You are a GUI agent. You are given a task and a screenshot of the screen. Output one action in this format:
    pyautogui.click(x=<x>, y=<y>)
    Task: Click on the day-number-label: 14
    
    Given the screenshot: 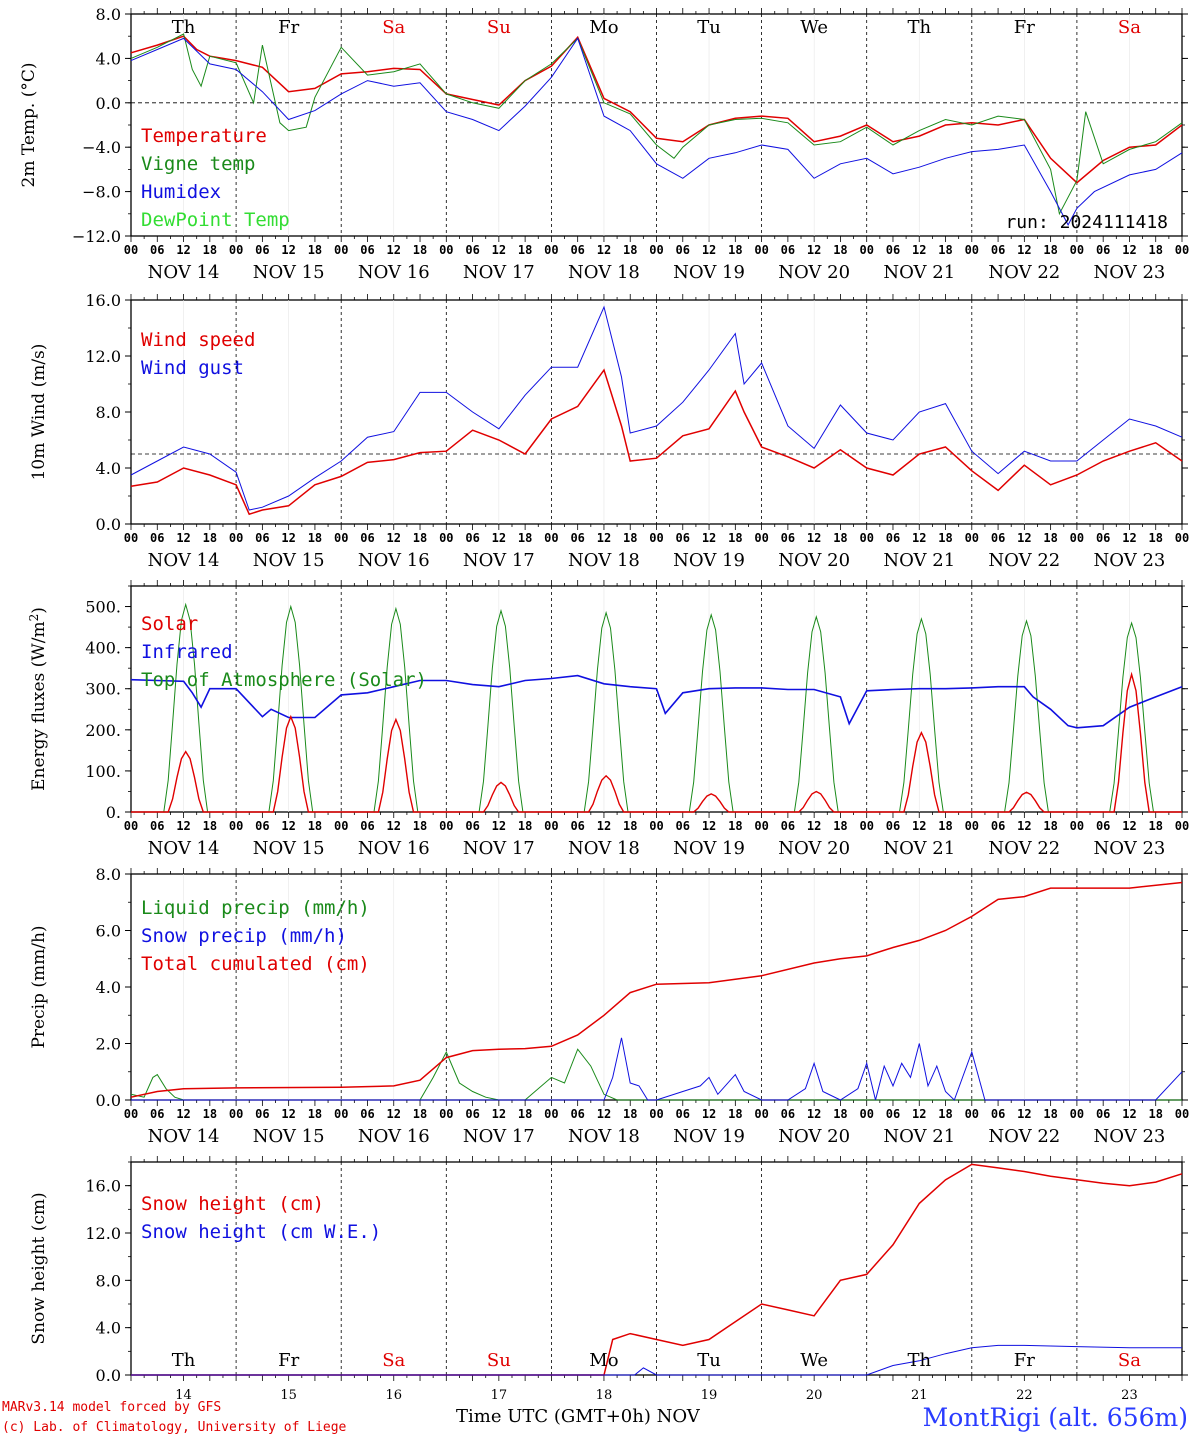 What is the action you would take?
    pyautogui.click(x=183, y=1395)
    